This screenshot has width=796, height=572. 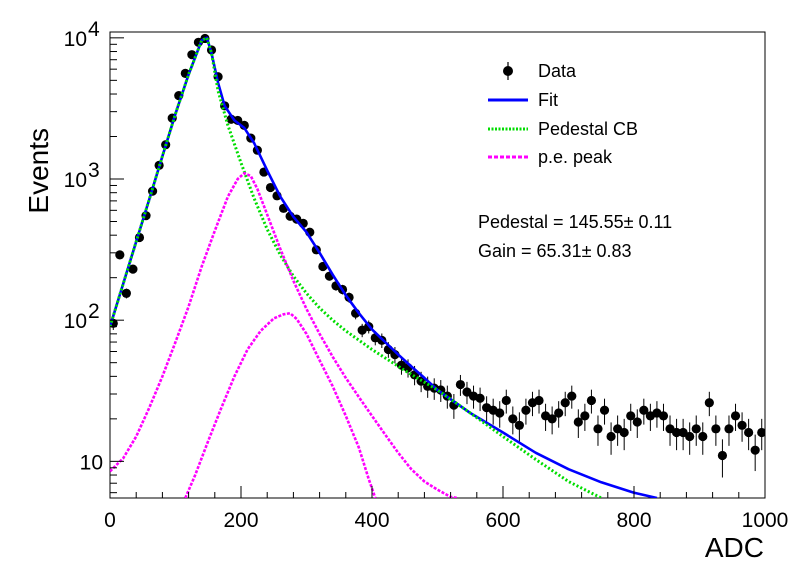 I want to click on legend-label-data: Data, so click(x=557, y=71).